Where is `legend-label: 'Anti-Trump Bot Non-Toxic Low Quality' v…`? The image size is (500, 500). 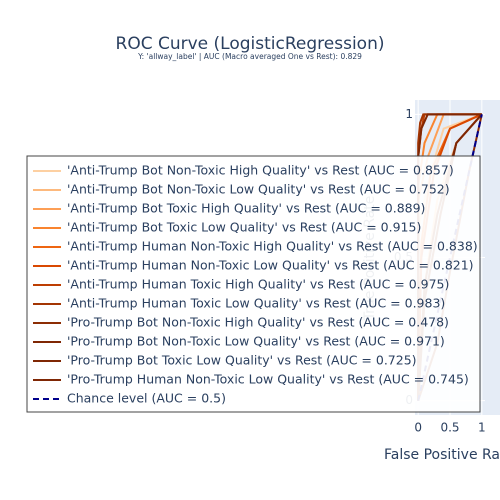
legend-label: 'Anti-Trump Bot Non-Toxic Low Quality' v… is located at coordinates (258, 189).